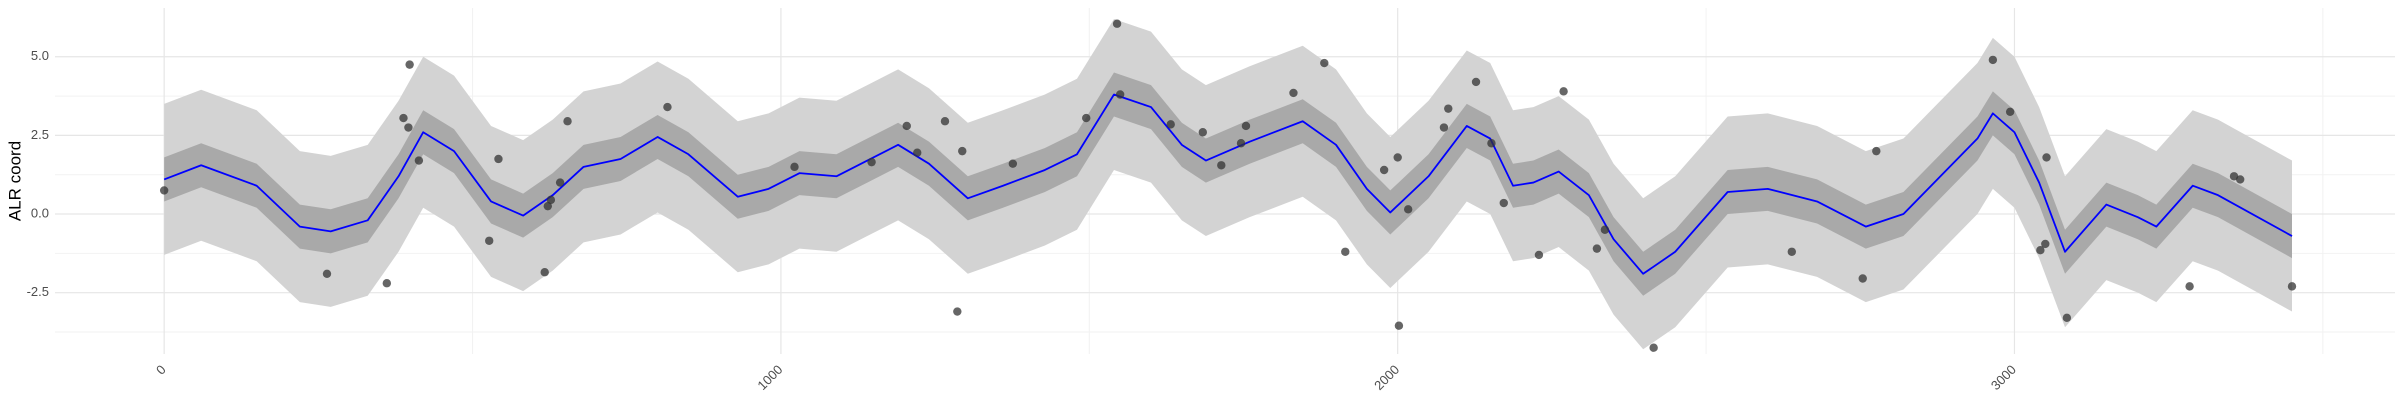  What do you see at coordinates (769, 377) in the screenshot?
I see `x-tick-label: 1000` at bounding box center [769, 377].